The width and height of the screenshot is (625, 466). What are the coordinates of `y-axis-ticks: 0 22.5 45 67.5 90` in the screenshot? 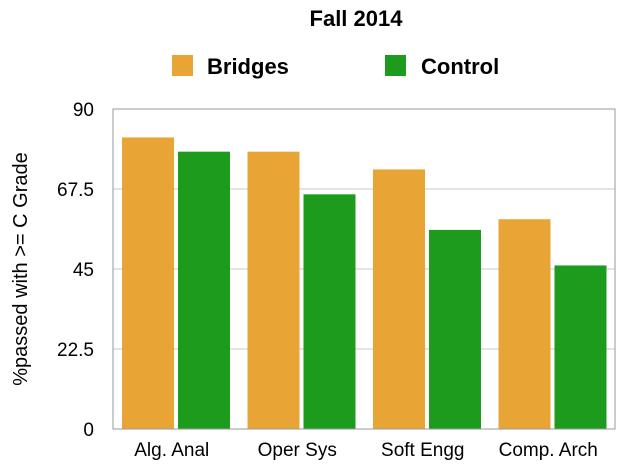 It's located at (75, 270).